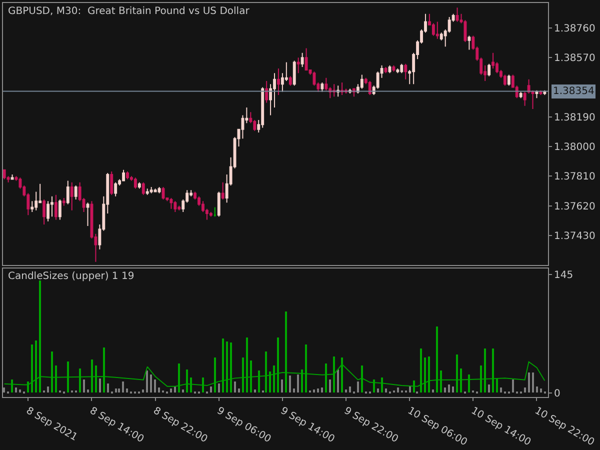  I want to click on y-tick-label: 0, so click(557, 394).